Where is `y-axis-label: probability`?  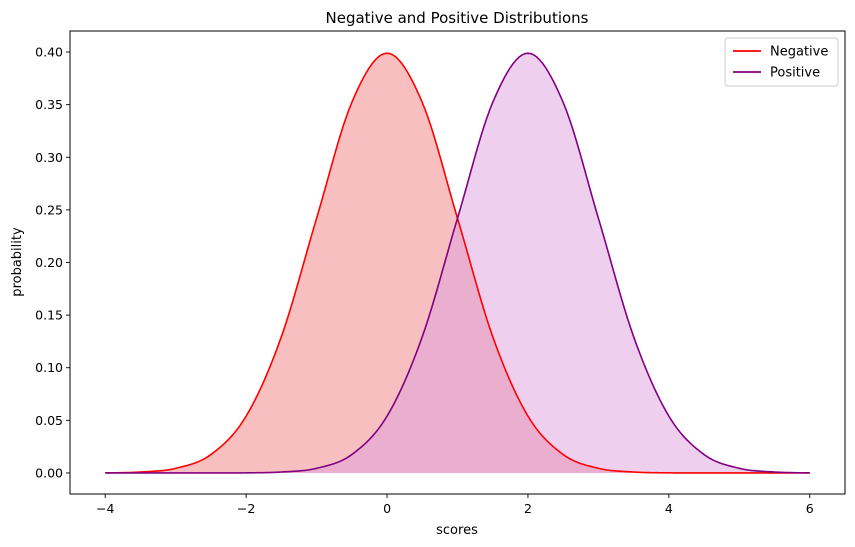
y-axis-label: probability is located at coordinates (17, 262).